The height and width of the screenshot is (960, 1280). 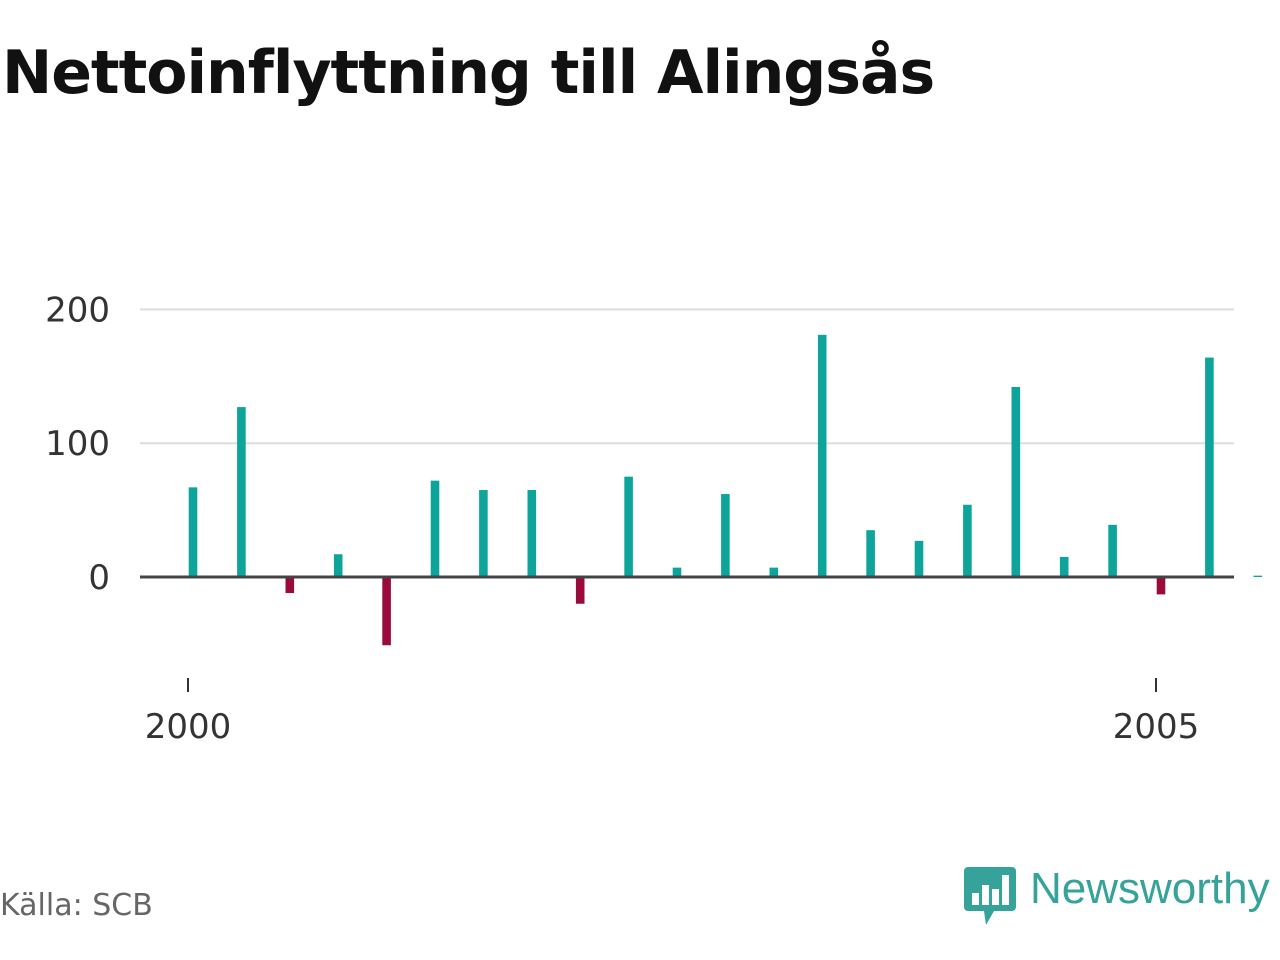 What do you see at coordinates (241, 492) in the screenshot?
I see `bar-q2` at bounding box center [241, 492].